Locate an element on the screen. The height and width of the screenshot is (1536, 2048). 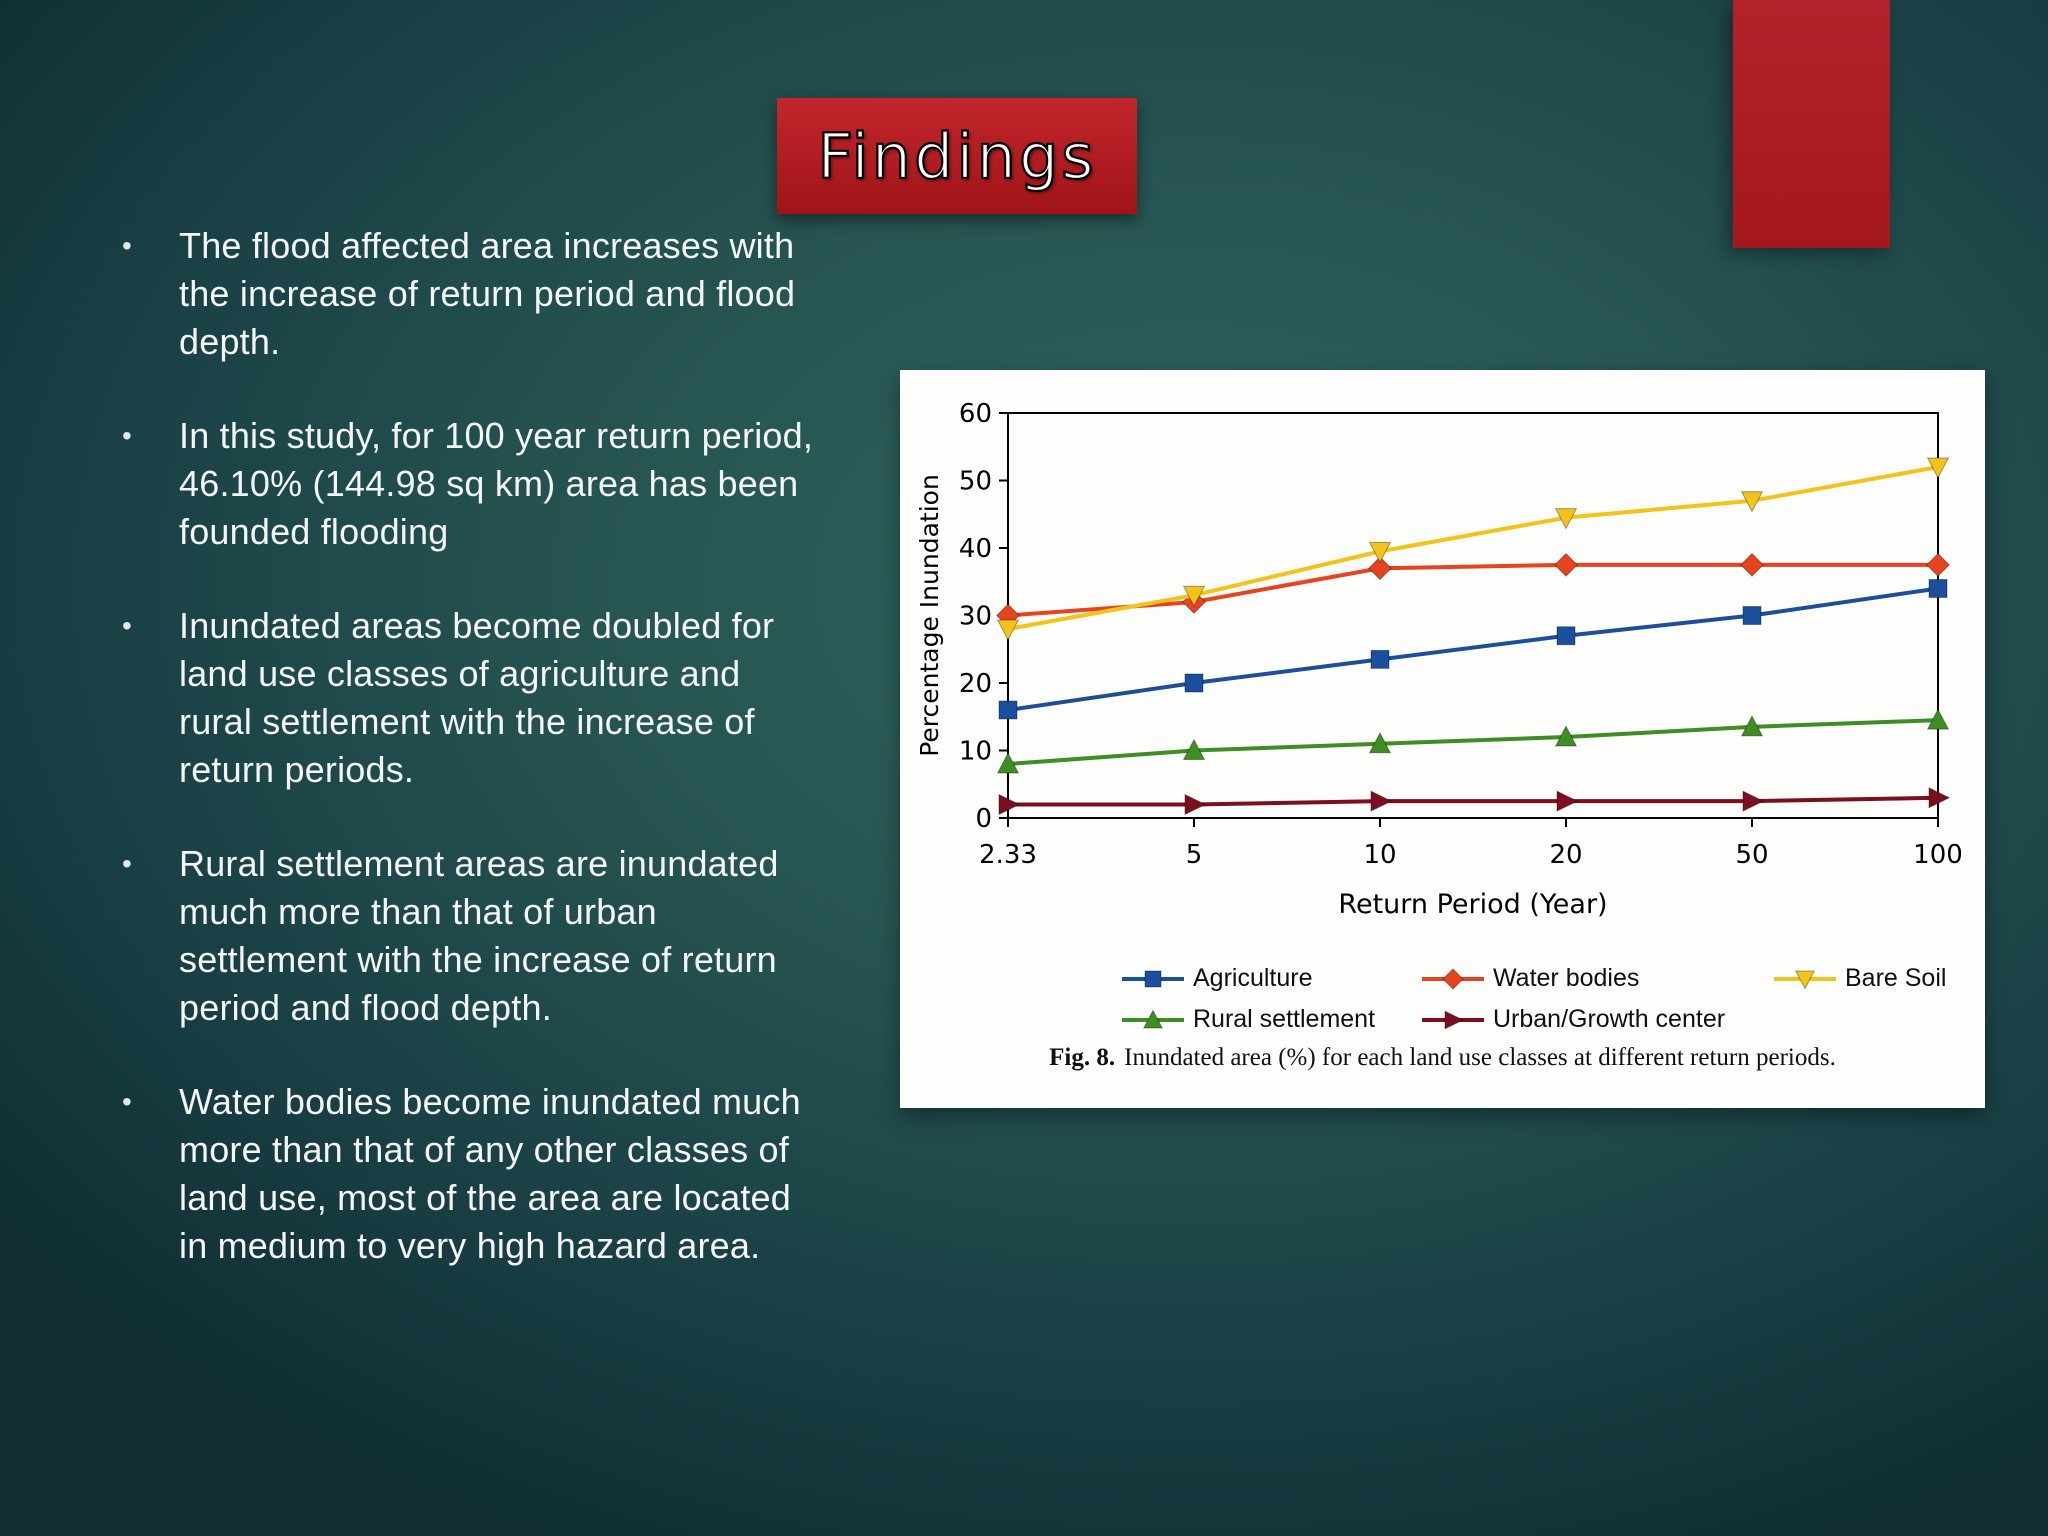
svg-text: Percentage Inundation is located at coordinates (929, 615).